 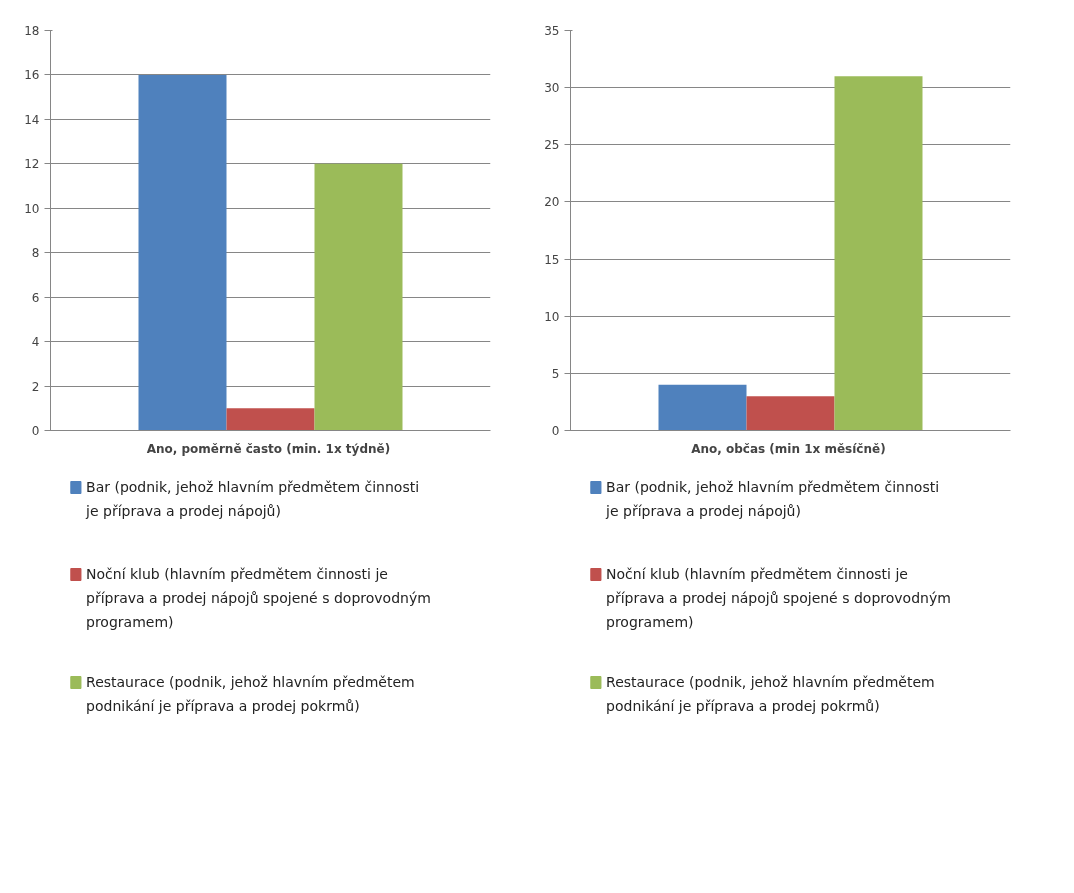 I want to click on x-tick-label: Ano, občas (min 1x měsíčně), so click(x=788, y=448).